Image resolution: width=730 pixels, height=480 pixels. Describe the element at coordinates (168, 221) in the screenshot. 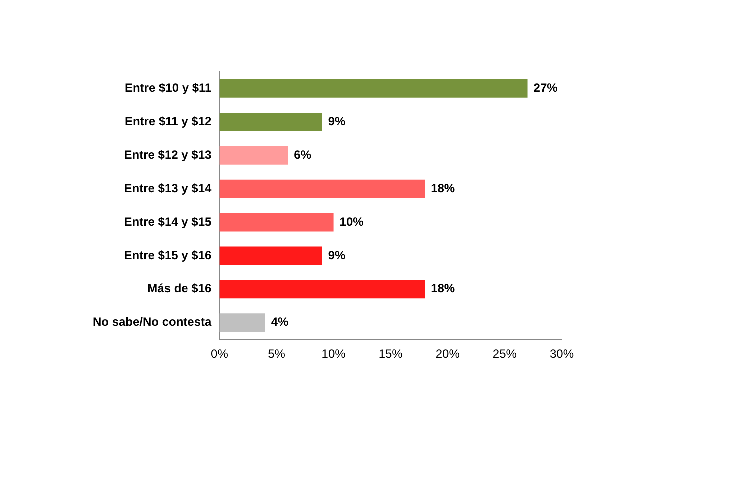

I see `y-tick-label: Entre $14 y $15` at that location.